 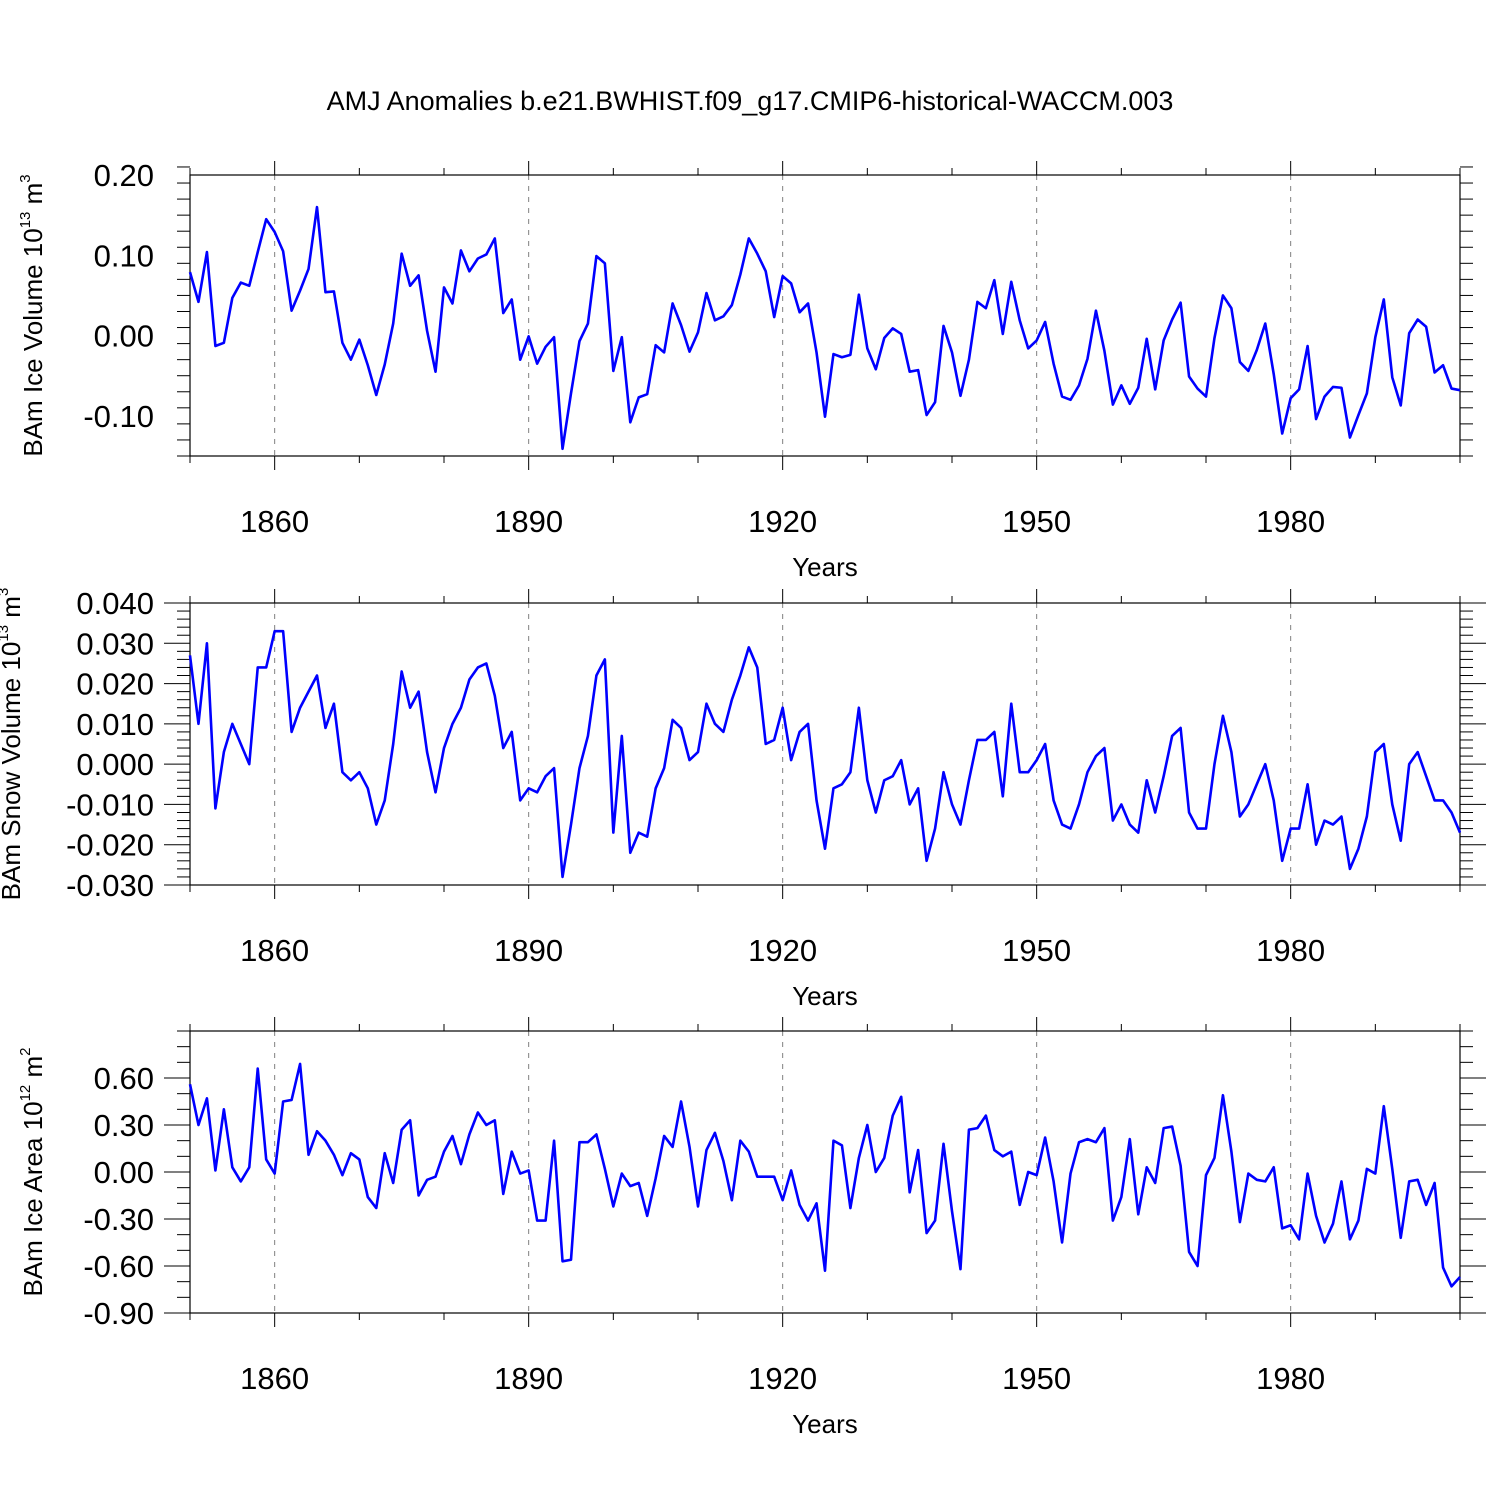 I want to click on y-tick-label: -0.010, so click(x=110, y=804).